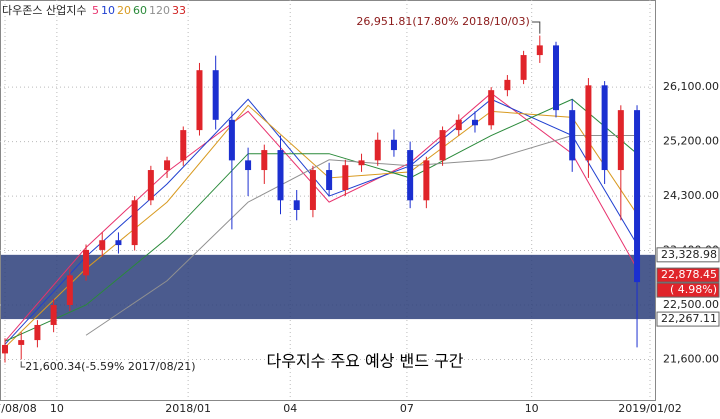  Describe the element at coordinates (328, 287) in the screenshot. I see `band` at that location.